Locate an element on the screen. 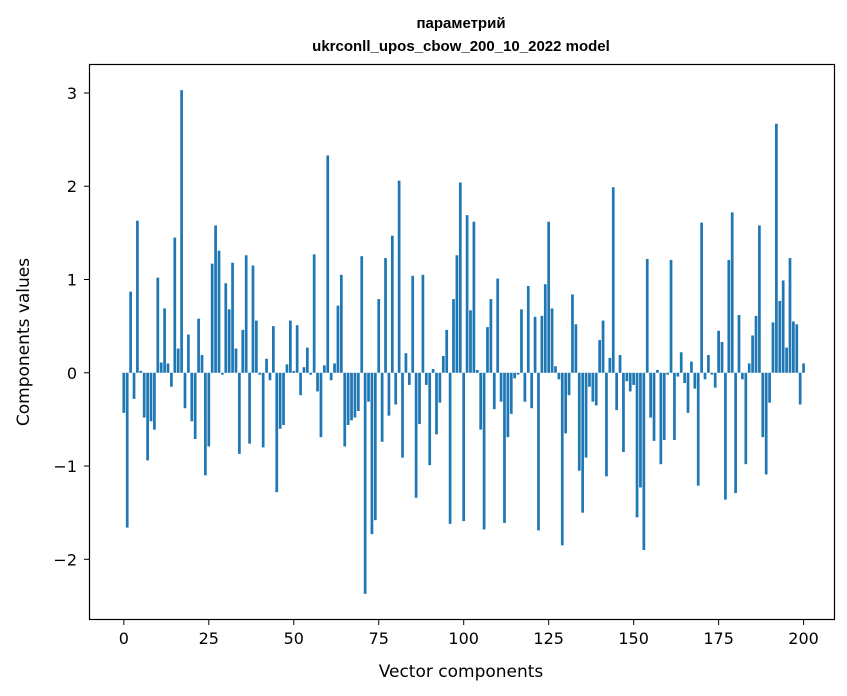 This screenshot has height=696, width=847. x-tick-label: 125 is located at coordinates (548, 638).